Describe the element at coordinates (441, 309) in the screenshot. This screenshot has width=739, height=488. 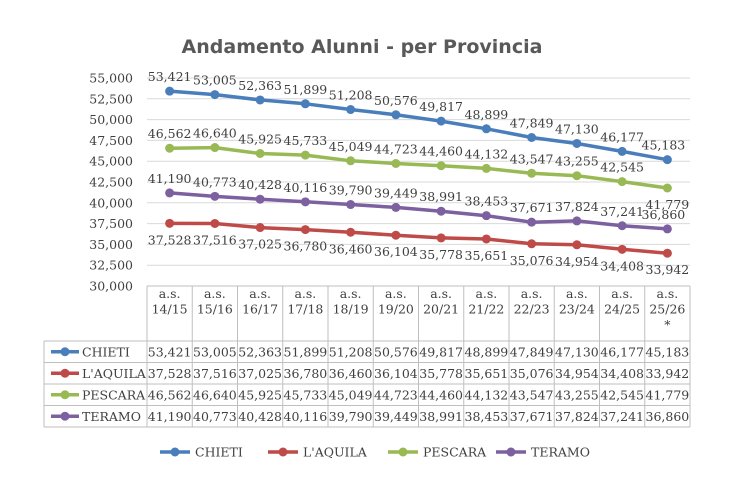
I see `category-label: 20/21` at that location.